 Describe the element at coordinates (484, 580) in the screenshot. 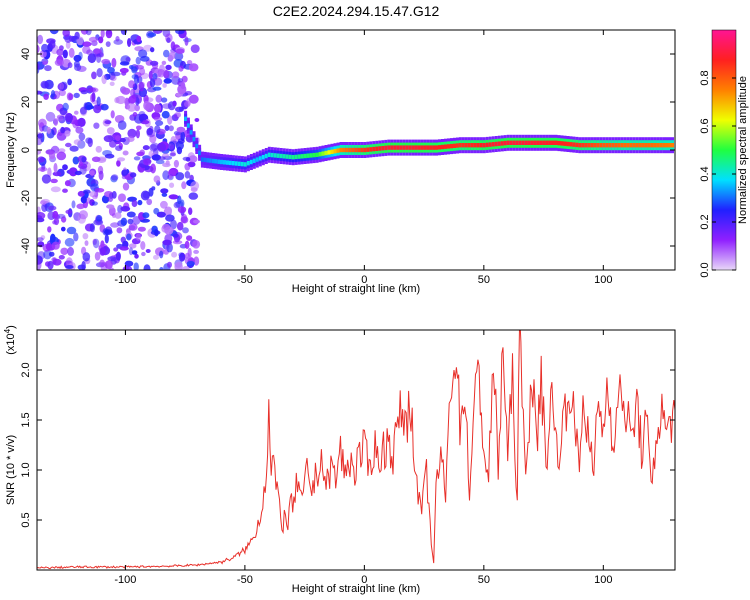

I see `x-tick-label: 50` at that location.